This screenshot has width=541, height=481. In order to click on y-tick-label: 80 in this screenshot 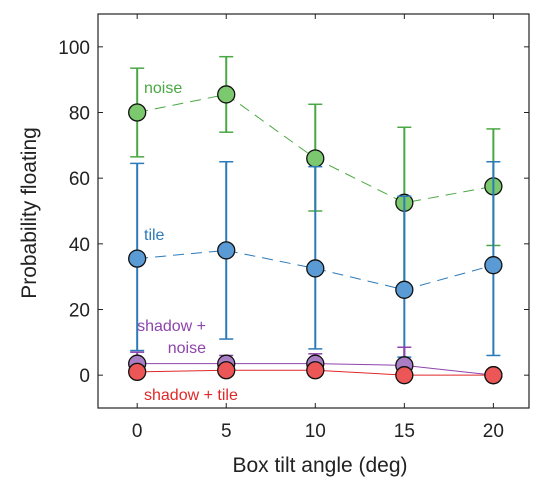, I will do `click(79, 114)`.